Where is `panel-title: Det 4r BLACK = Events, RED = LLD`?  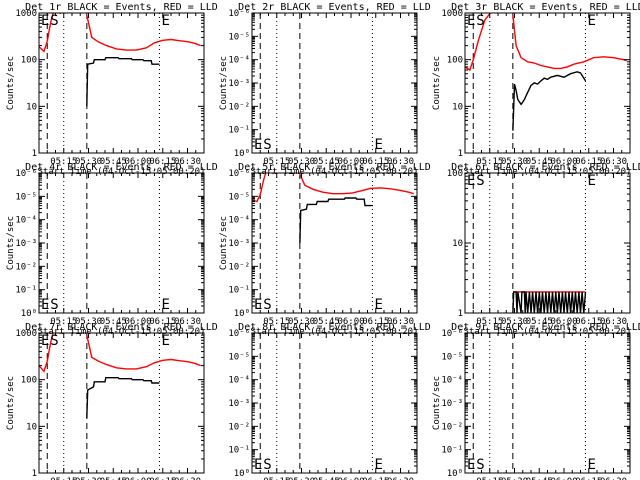 panel-title: Det 4r BLACK = Events, RED = LLD is located at coordinates (121, 167).